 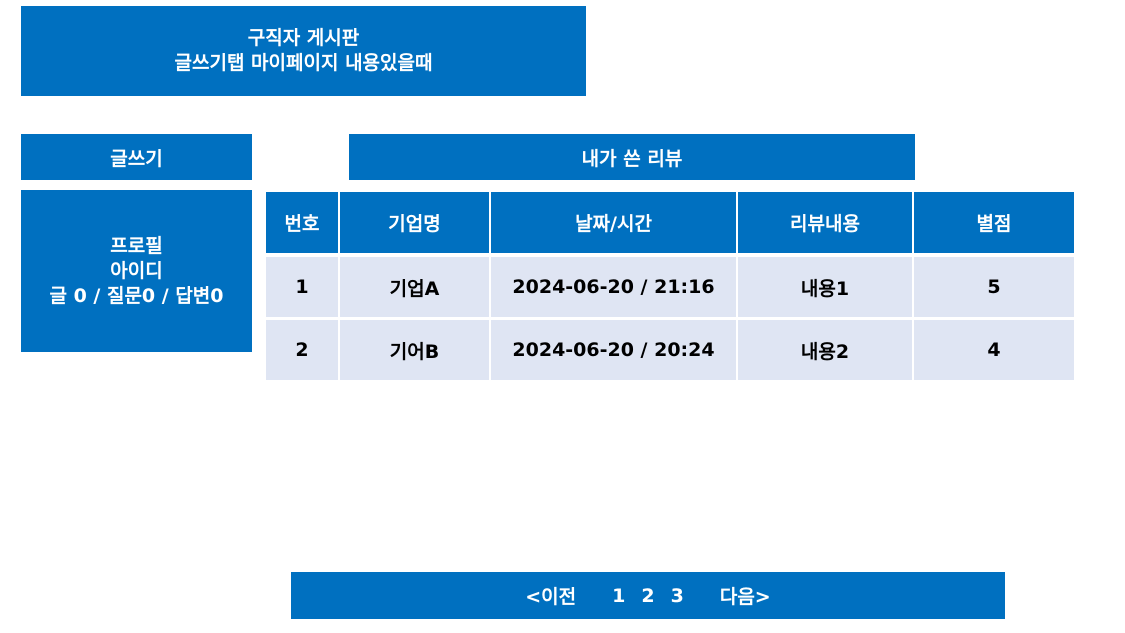 What do you see at coordinates (825, 288) in the screenshot?
I see `cell-review-content: 내용1` at bounding box center [825, 288].